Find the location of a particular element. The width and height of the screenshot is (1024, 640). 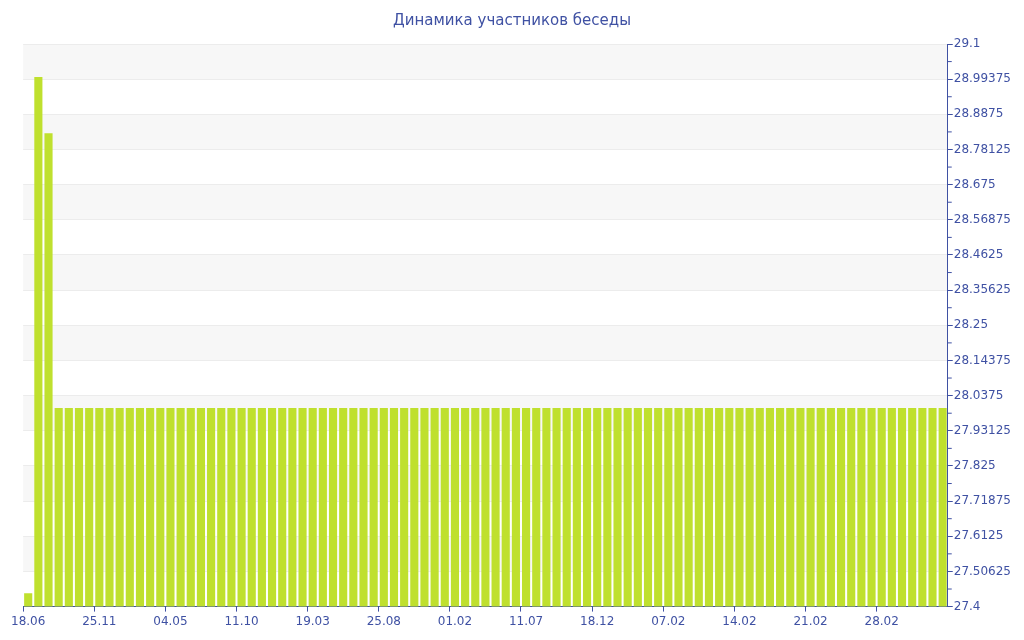

y-tick-label: 28.99375 is located at coordinates (982, 78).